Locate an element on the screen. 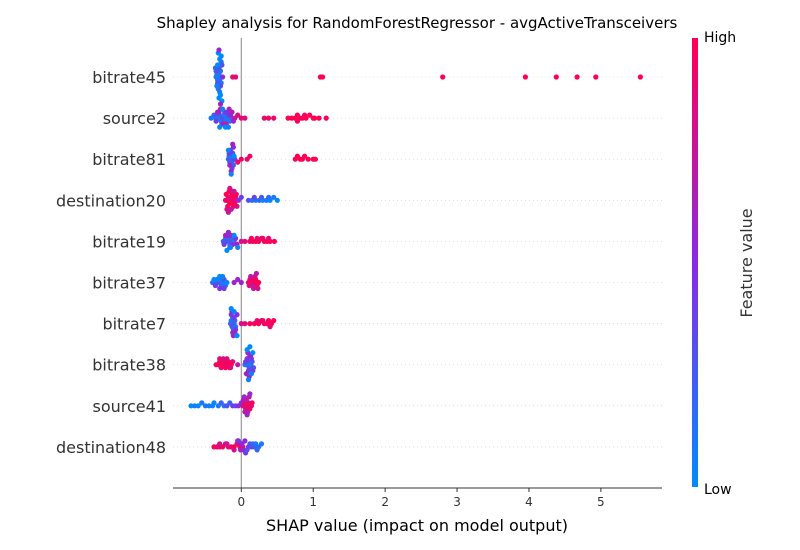 This screenshot has width=800, height=550. colorbar-low-label: Low is located at coordinates (718, 490).